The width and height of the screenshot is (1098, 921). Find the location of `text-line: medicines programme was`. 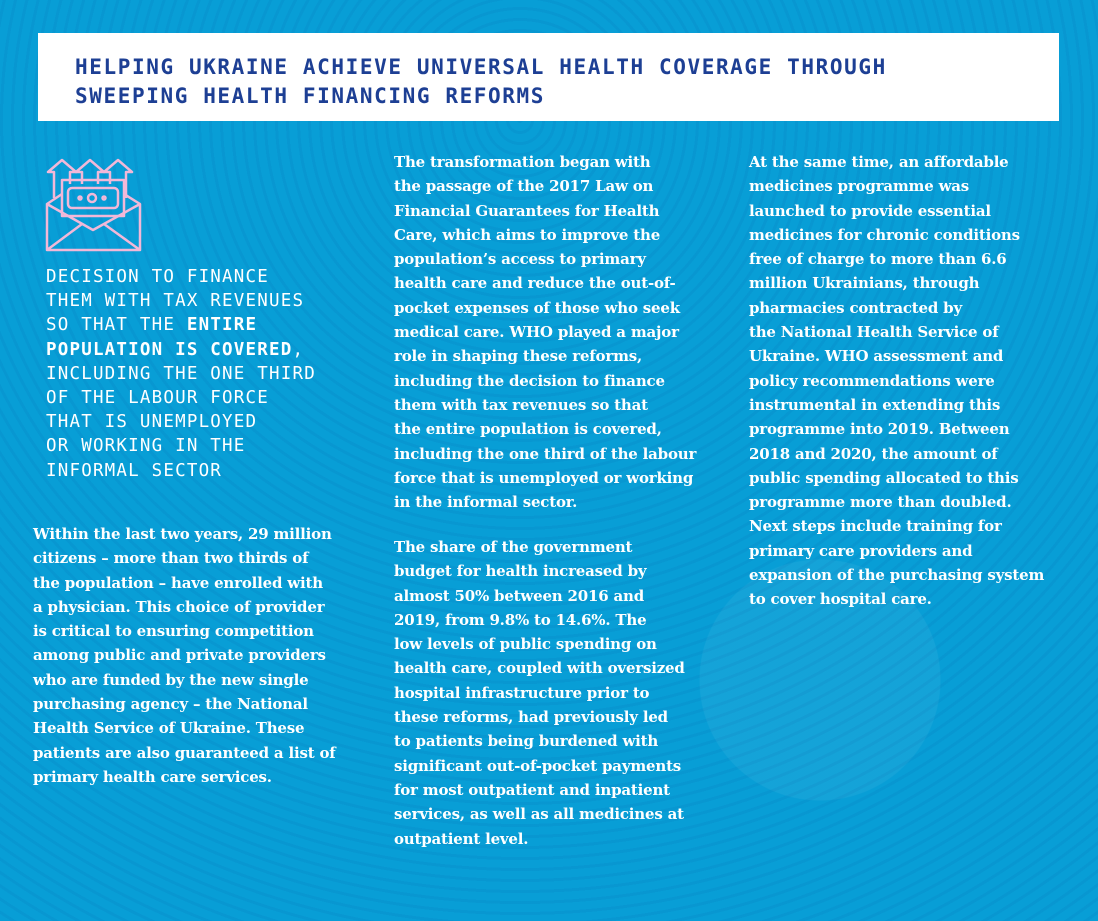

text-line: medicines programme was is located at coordinates (859, 186).